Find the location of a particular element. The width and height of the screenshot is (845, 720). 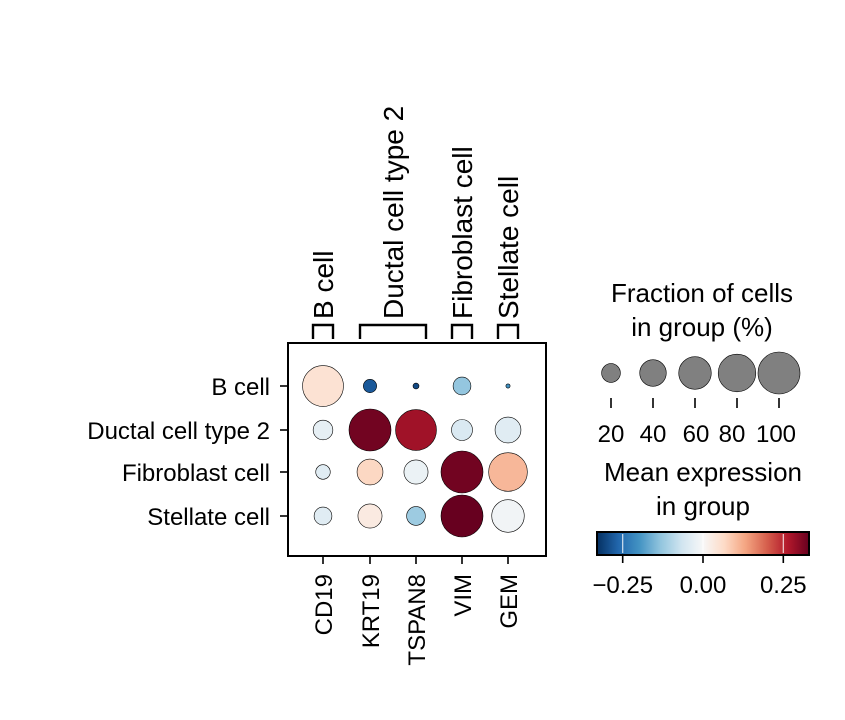

colorbar-tick-label: 0.00 is located at coordinates (703, 585).